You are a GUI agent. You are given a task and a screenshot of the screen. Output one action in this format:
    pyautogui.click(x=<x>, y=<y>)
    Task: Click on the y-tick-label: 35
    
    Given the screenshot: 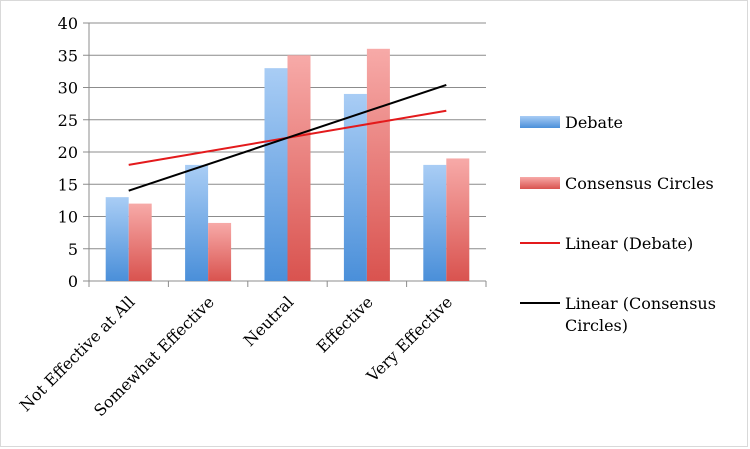 What is the action you would take?
    pyautogui.click(x=68, y=55)
    